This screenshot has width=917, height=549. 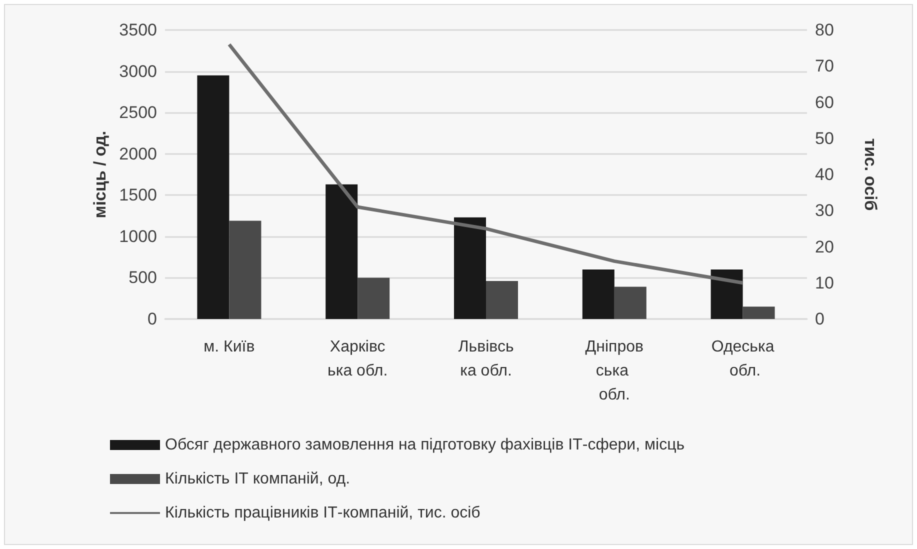 What do you see at coordinates (138, 71) in the screenshot?
I see `y-tick-label: 3000` at bounding box center [138, 71].